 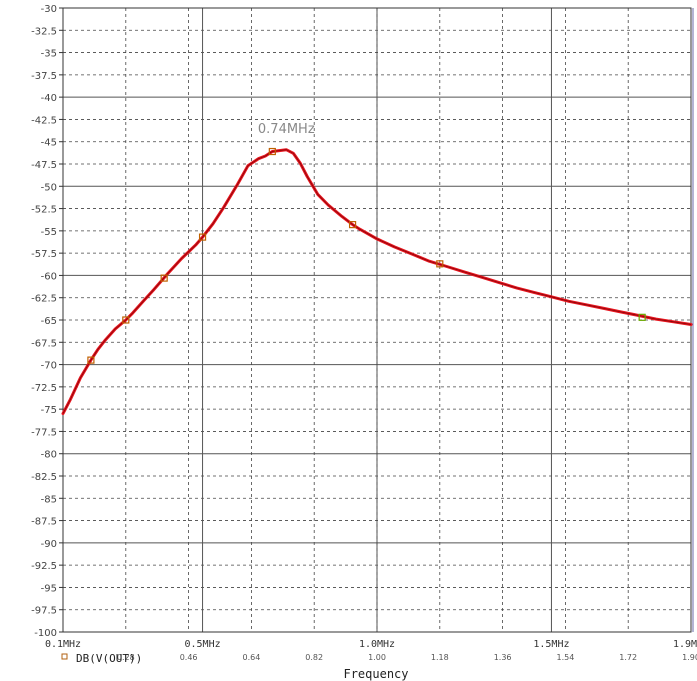 What do you see at coordinates (44, 566) in the screenshot?
I see `y-tick-label: -92.5` at bounding box center [44, 566].